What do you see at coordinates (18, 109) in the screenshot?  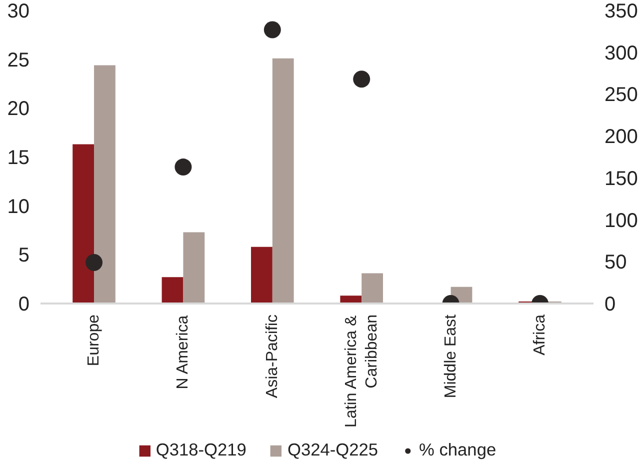 I see `y-tick-label: 20` at bounding box center [18, 109].